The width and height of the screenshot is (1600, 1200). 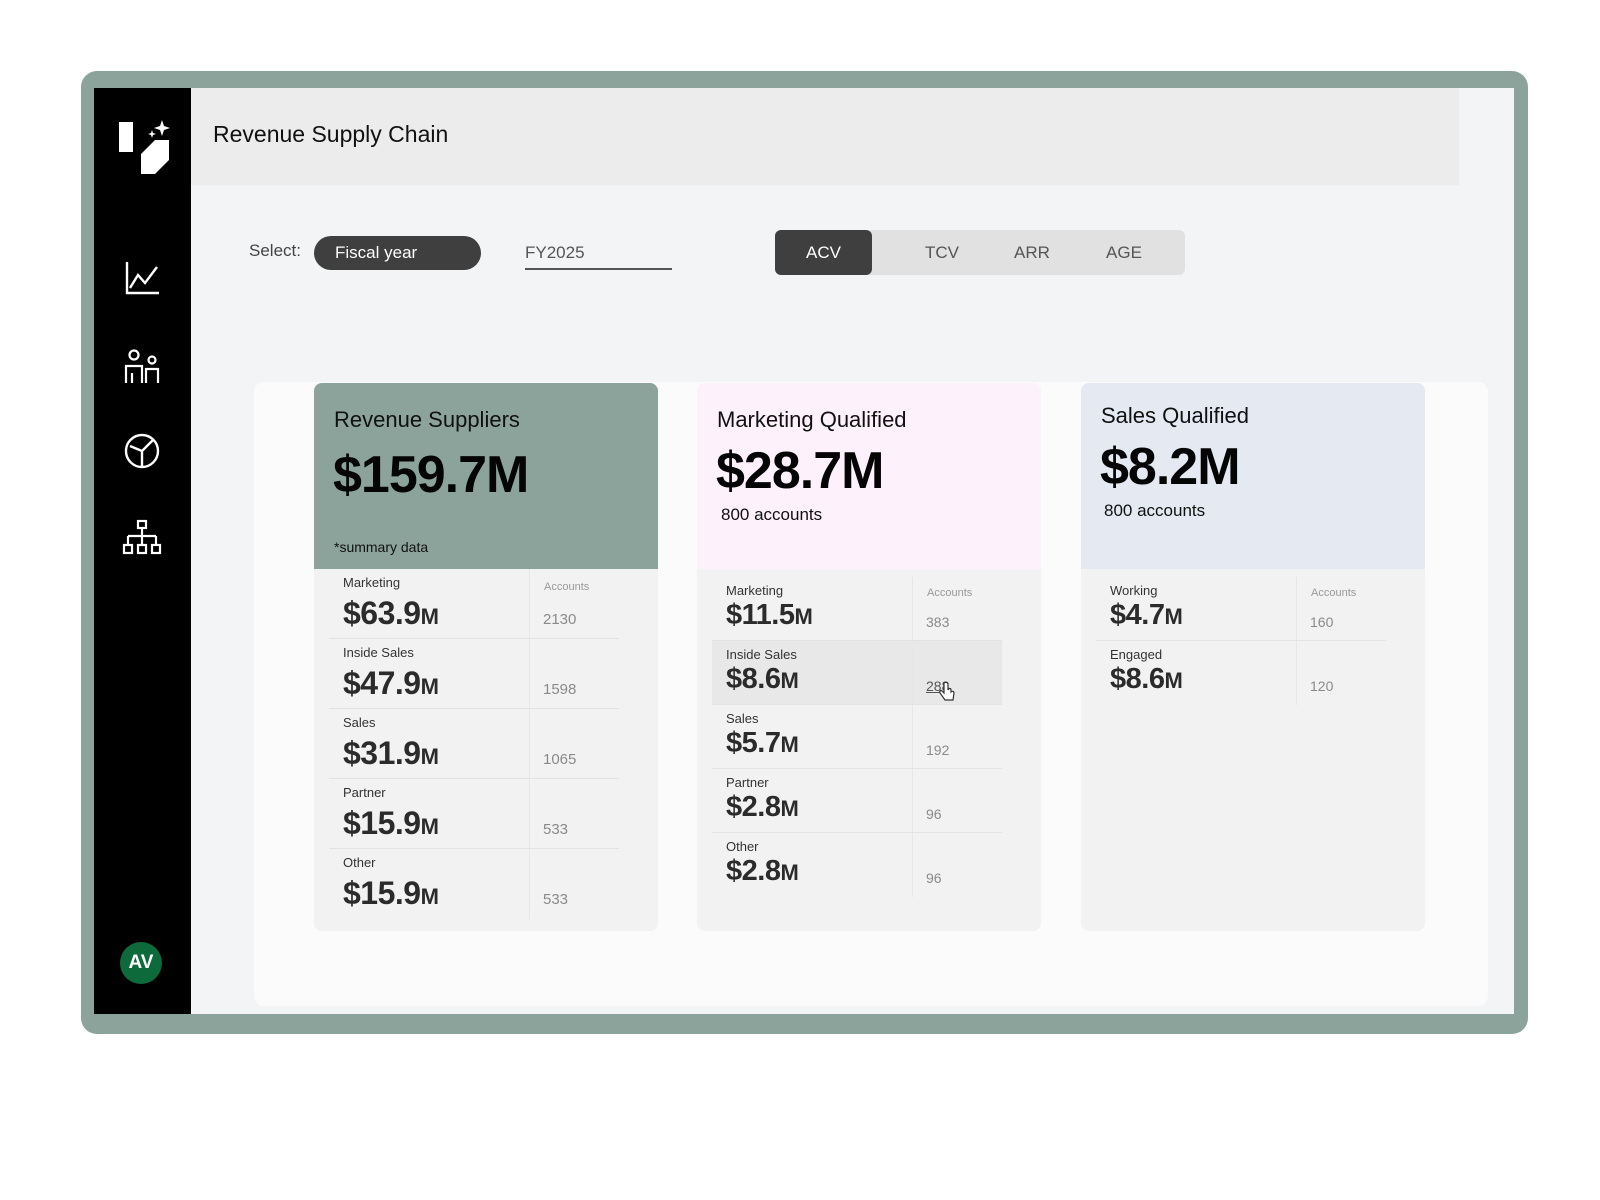 I want to click on list-item: Sales $31.9M 1065, so click(x=474, y=744).